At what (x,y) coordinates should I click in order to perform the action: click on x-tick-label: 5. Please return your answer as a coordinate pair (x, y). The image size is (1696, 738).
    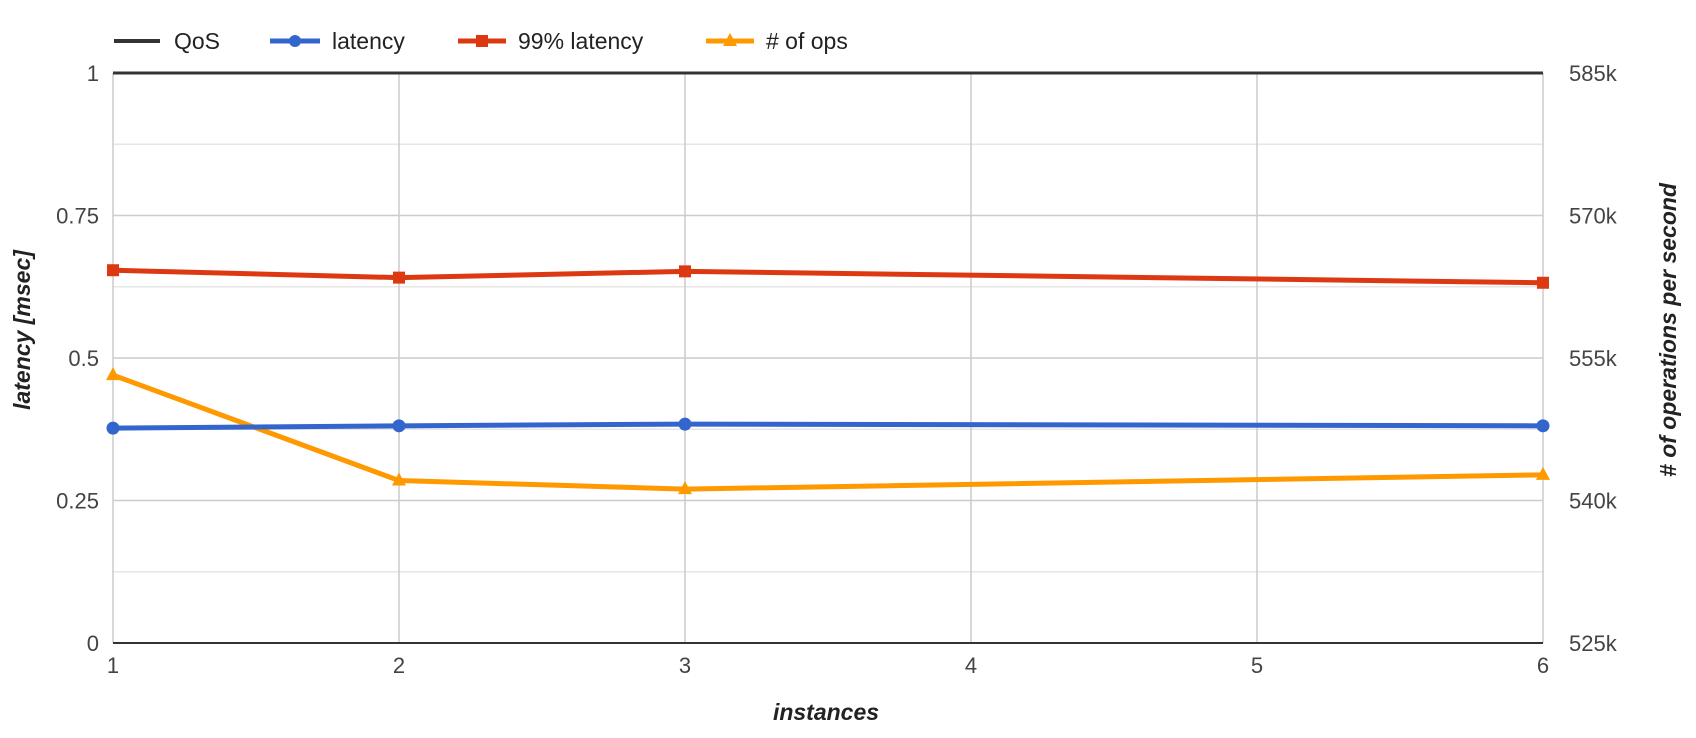
    Looking at the image, I should click on (1257, 665).